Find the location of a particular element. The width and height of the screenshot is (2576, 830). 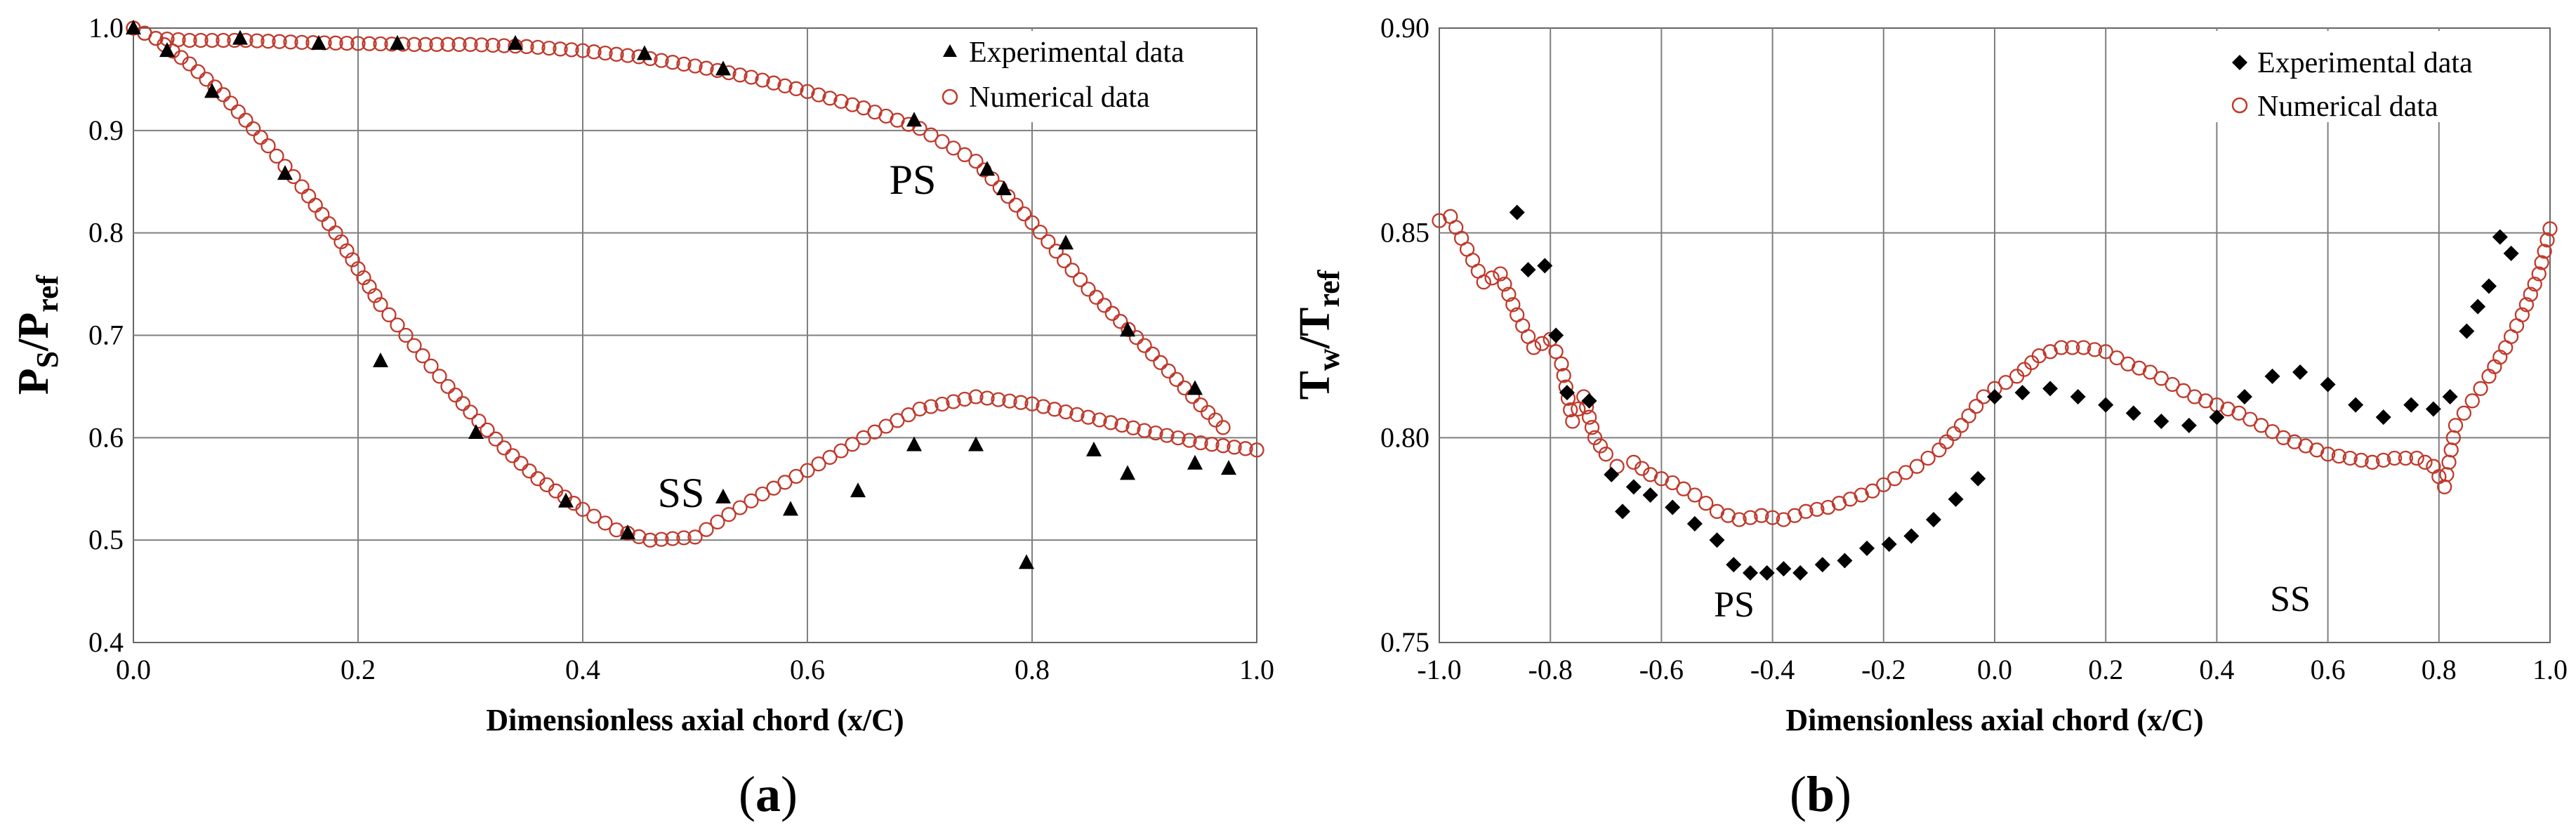

x-tick-label: 0.4 is located at coordinates (582, 669).